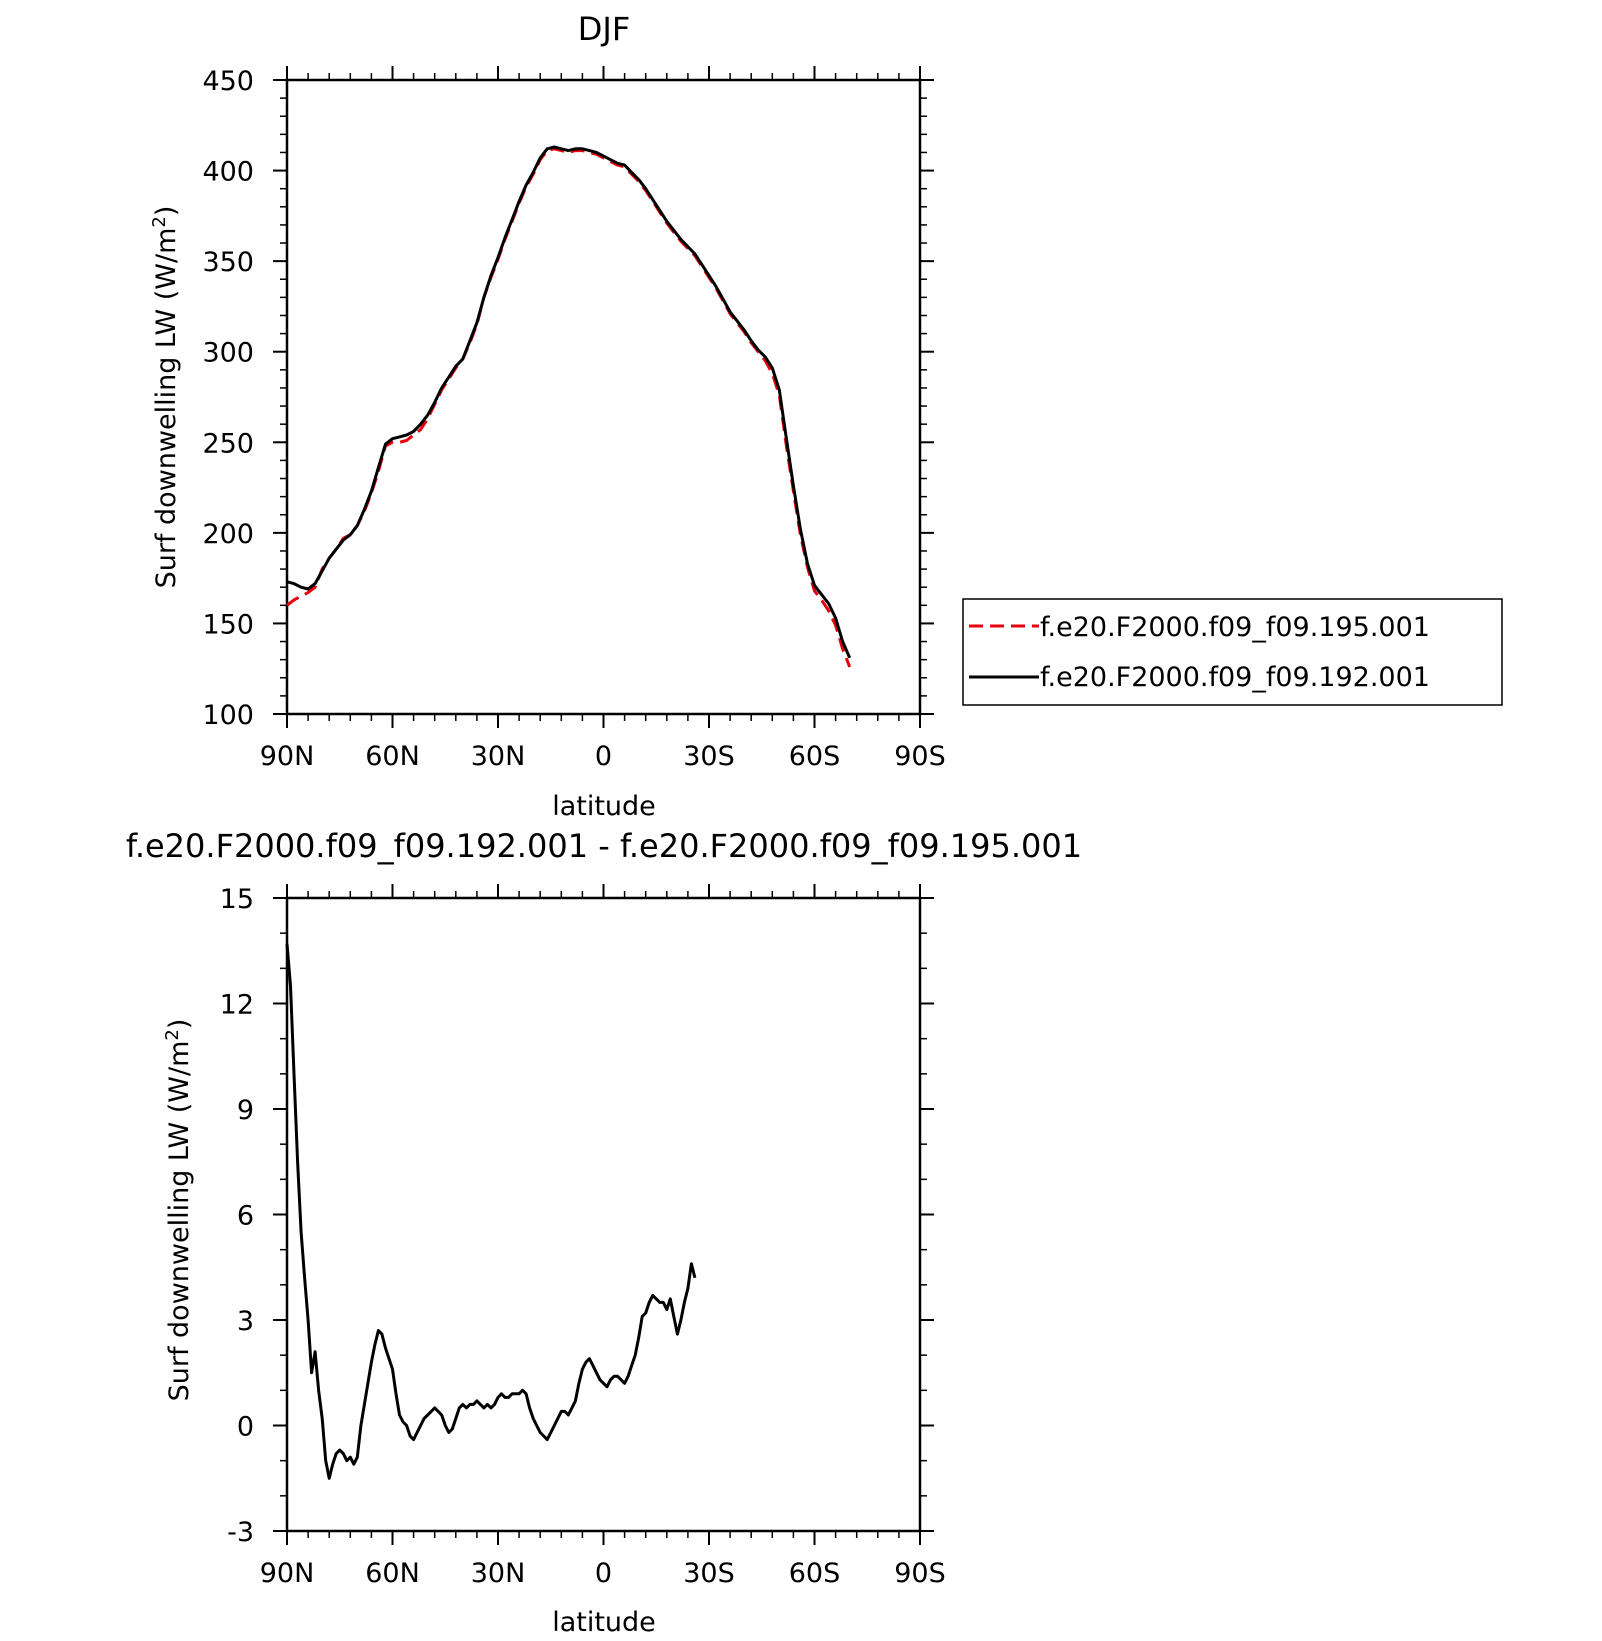  Describe the element at coordinates (245, 1216) in the screenshot. I see `y-tick-label: 6` at that location.